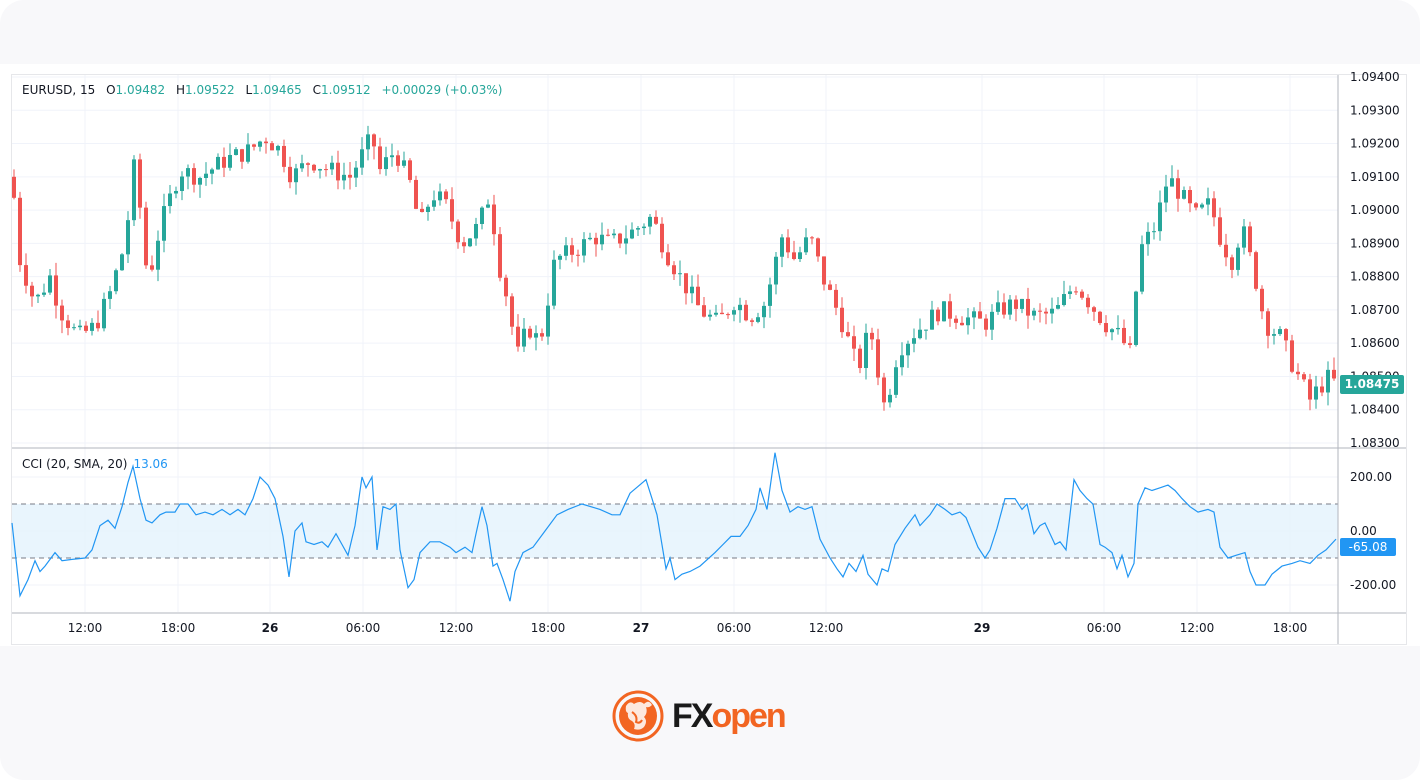 The height and width of the screenshot is (780, 1420). What do you see at coordinates (1375, 77) in the screenshot?
I see `svg-text: 1.09400` at bounding box center [1375, 77].